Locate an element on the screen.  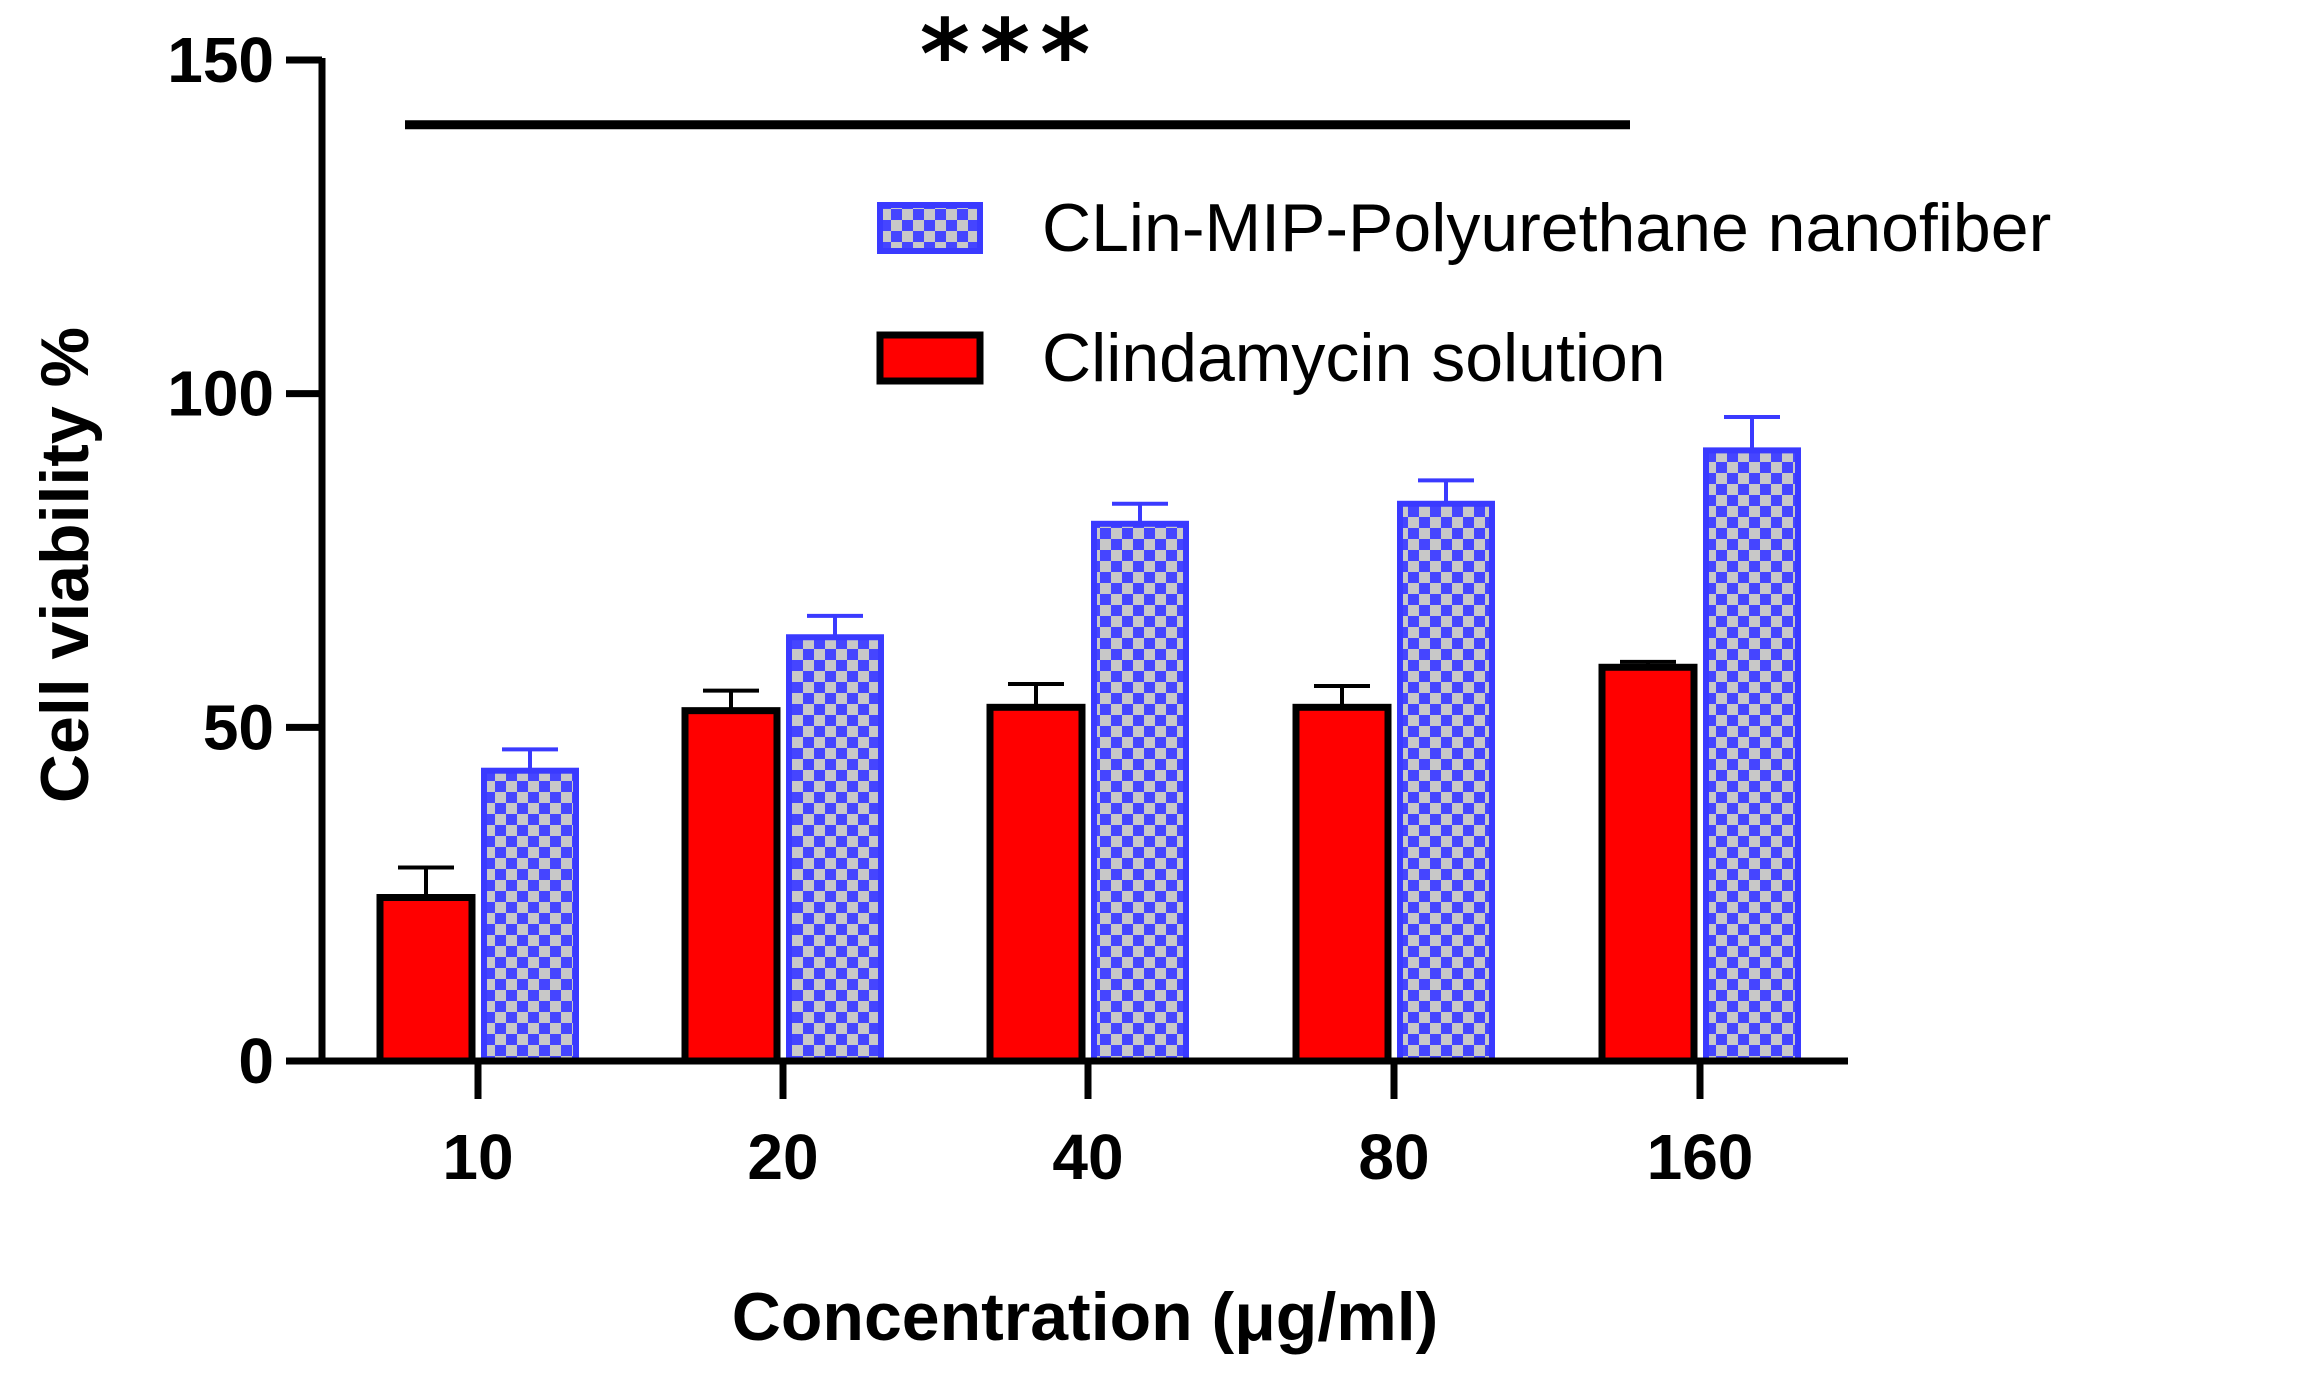
legend-label: Clindamycin solution is located at coordinates (1354, 358).